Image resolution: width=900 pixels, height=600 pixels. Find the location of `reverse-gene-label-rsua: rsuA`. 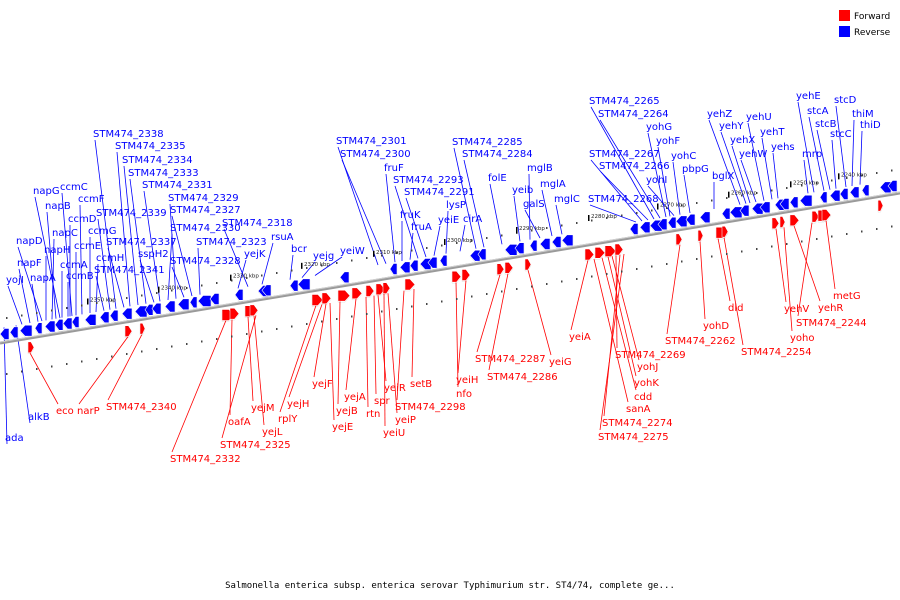

reverse-gene-label-rsua: rsuA is located at coordinates (282, 237).